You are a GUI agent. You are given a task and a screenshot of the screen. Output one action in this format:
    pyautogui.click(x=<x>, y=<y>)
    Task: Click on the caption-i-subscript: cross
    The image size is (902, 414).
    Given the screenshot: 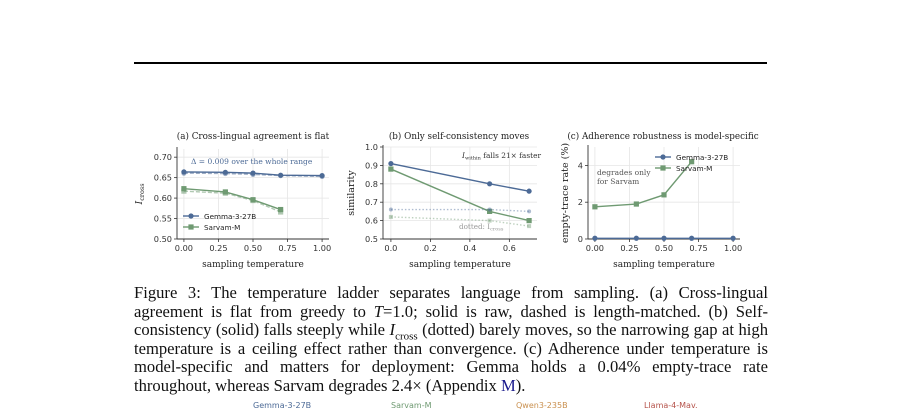 What is the action you would take?
    pyautogui.click(x=406, y=336)
    